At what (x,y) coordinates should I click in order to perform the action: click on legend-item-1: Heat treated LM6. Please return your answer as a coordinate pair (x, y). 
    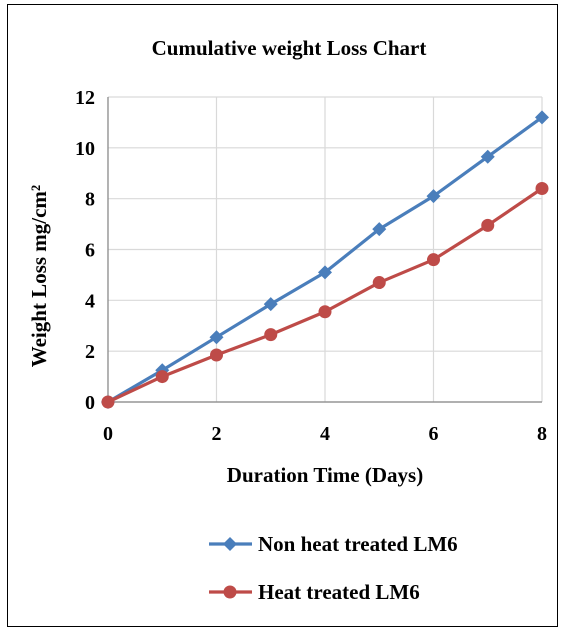
    Looking at the image, I should click on (314, 592).